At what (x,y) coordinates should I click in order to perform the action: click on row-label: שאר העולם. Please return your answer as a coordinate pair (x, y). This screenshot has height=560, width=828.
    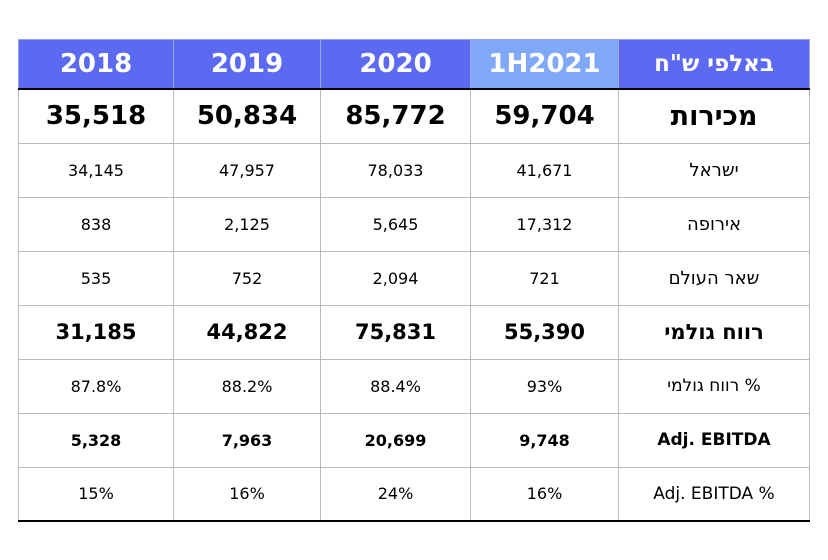
    Looking at the image, I should click on (714, 278).